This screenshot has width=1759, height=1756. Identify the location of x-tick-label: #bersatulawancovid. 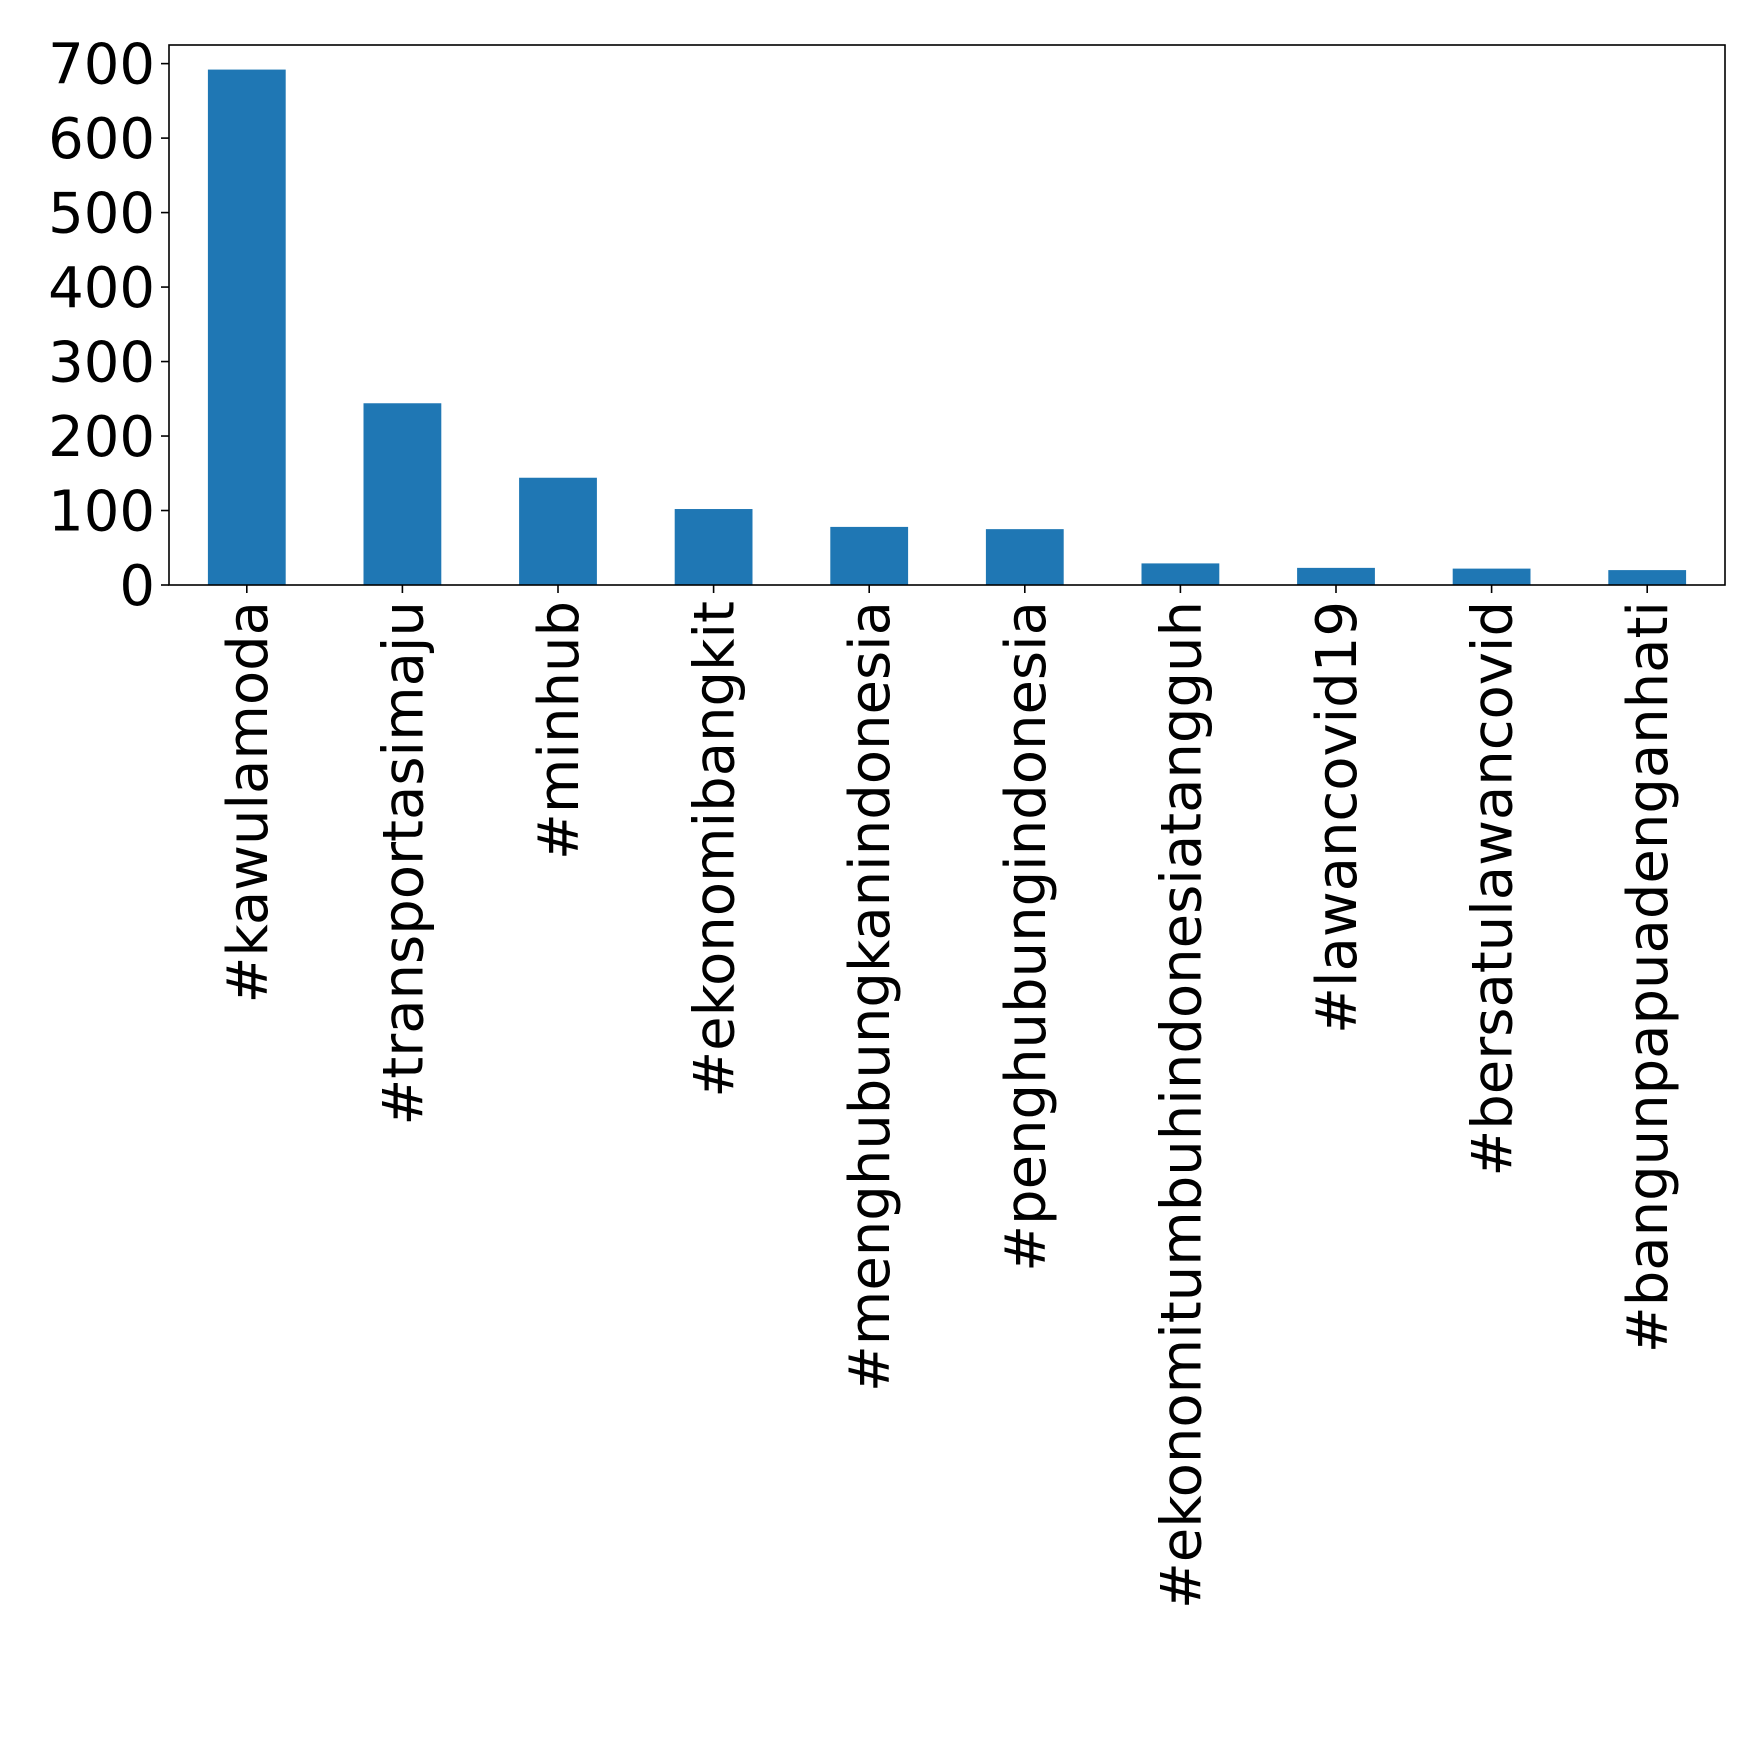
(1493, 889).